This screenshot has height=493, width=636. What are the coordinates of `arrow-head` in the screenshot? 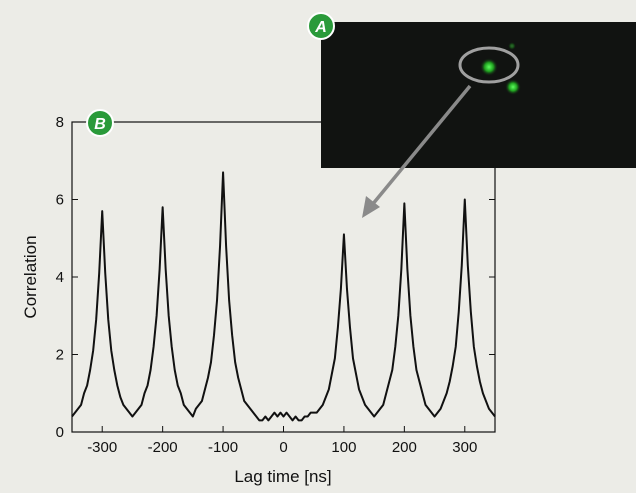 It's located at (371, 207).